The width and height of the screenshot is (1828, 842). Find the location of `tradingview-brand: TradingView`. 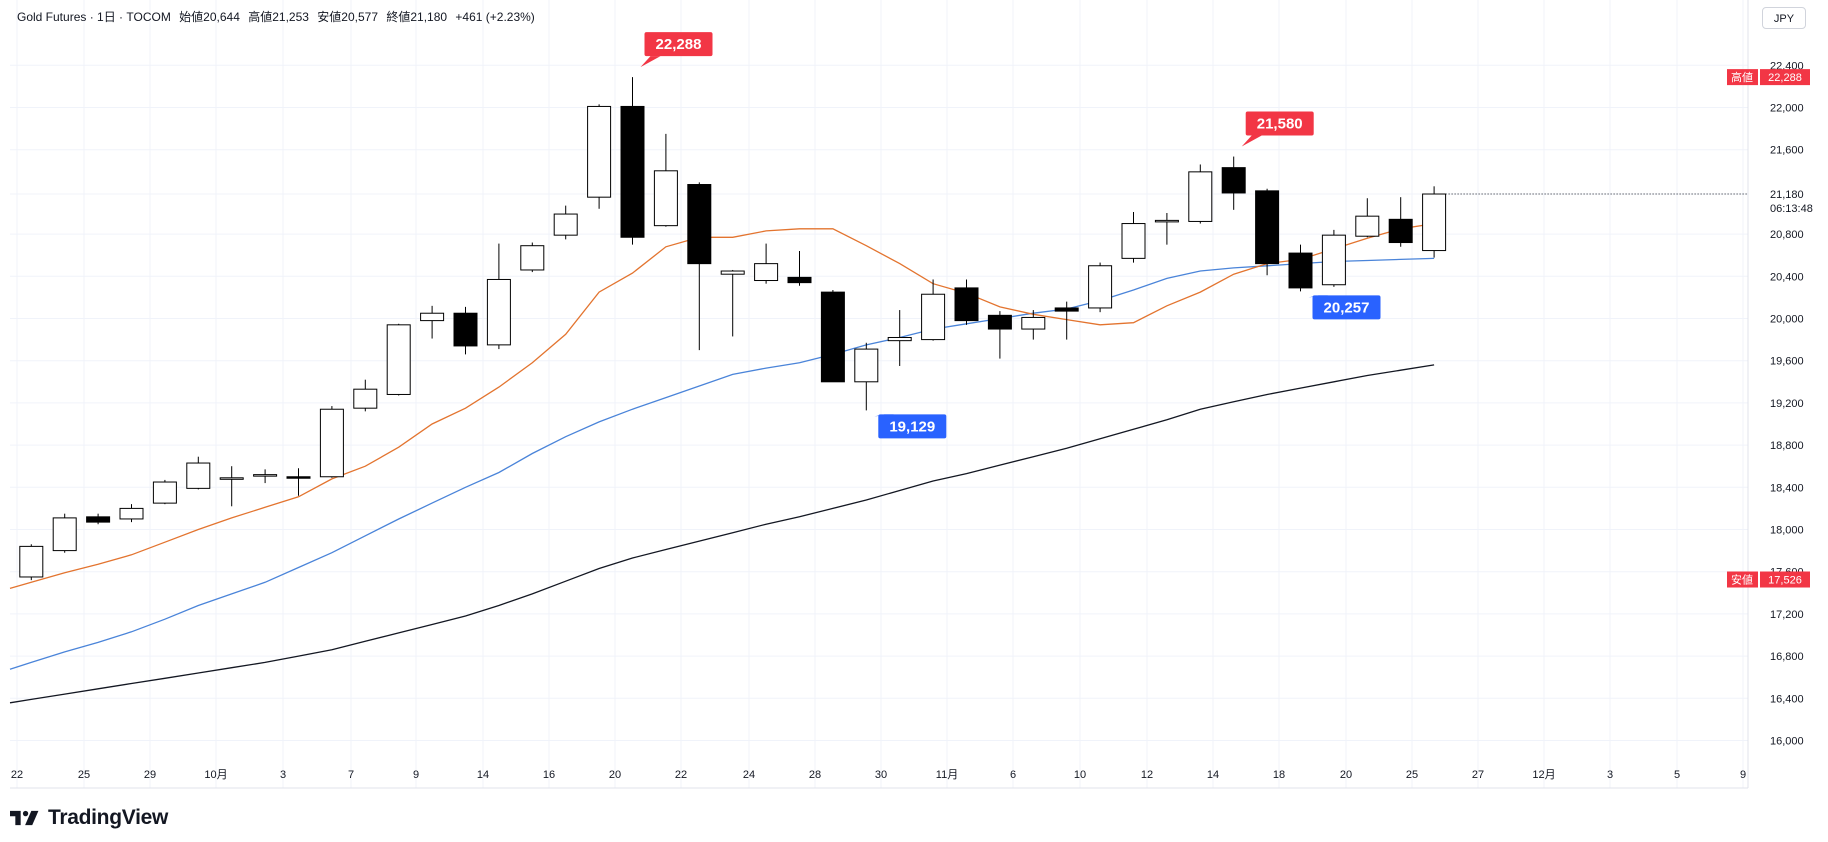

tradingview-brand: TradingView is located at coordinates (89, 818).